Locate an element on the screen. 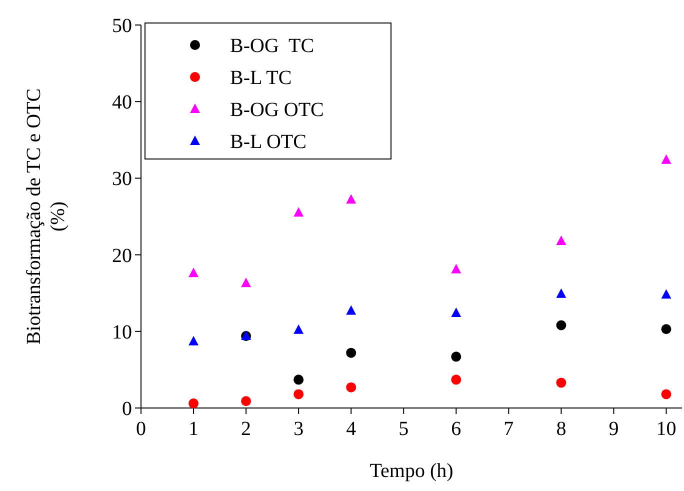 This screenshot has width=684, height=491. x-tick-label: 7 is located at coordinates (509, 429).